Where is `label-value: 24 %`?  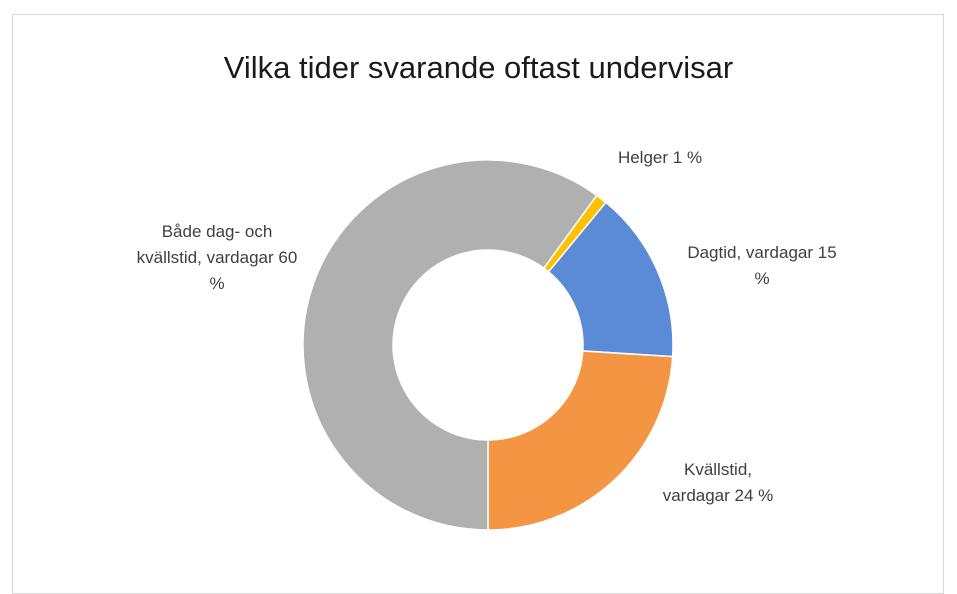
label-value: 24 % is located at coordinates (754, 495).